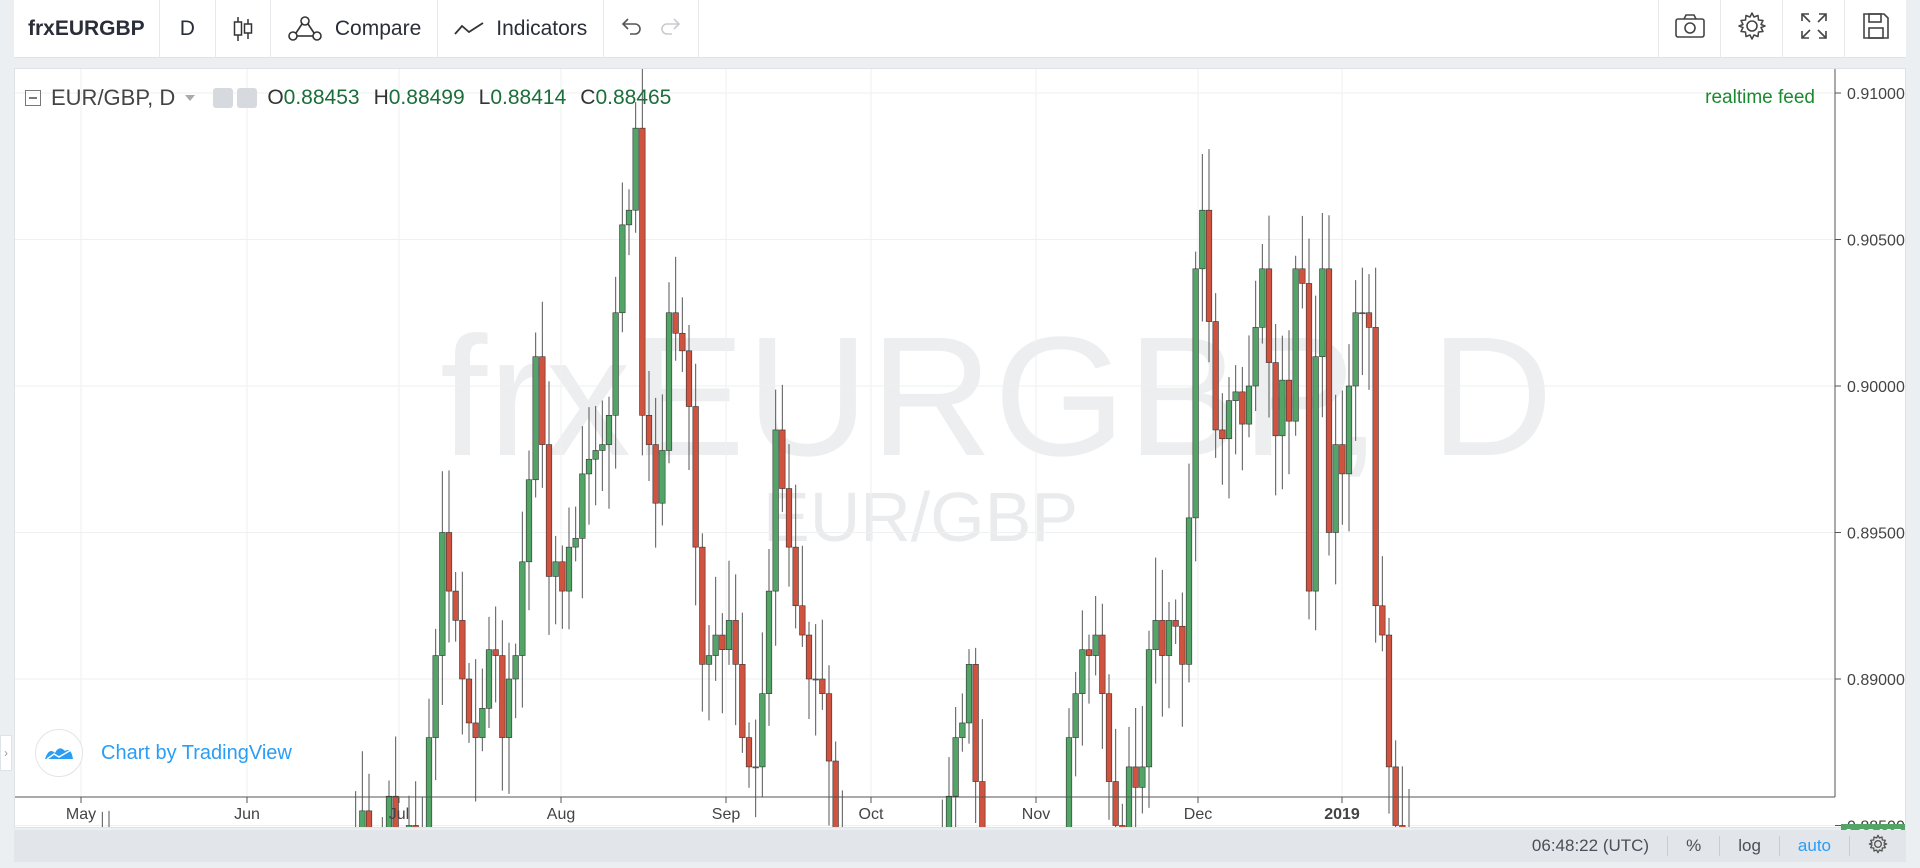 The width and height of the screenshot is (1920, 868). What do you see at coordinates (521, 29) in the screenshot?
I see `indicators-button: Indicators` at bounding box center [521, 29].